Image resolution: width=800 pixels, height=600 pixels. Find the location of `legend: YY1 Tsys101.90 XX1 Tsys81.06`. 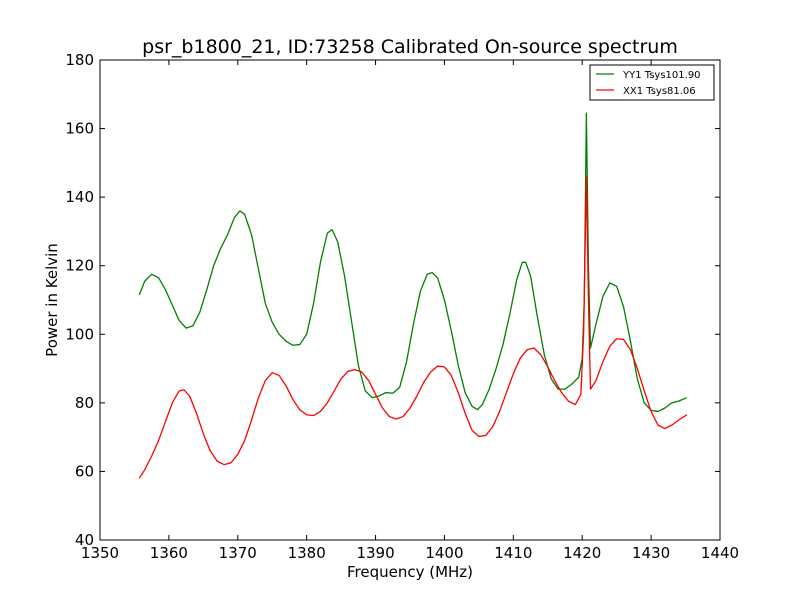

legend: YY1 Tsys101.90 XX1 Tsys81.06 is located at coordinates (652, 82).